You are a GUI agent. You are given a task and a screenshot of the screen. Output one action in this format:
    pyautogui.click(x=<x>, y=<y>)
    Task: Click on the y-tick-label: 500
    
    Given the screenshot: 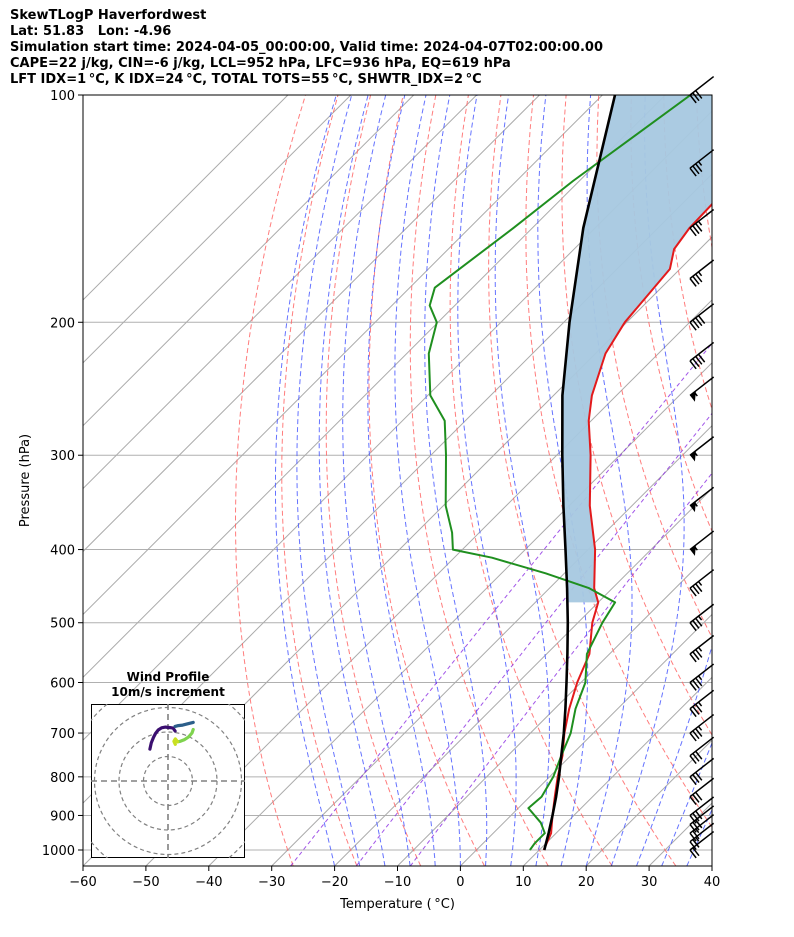 What is the action you would take?
    pyautogui.click(x=62, y=624)
    